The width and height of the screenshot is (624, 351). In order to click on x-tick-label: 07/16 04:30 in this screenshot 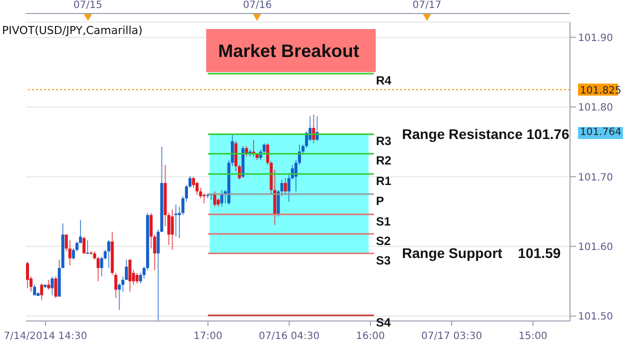, I will do `click(289, 336)`.